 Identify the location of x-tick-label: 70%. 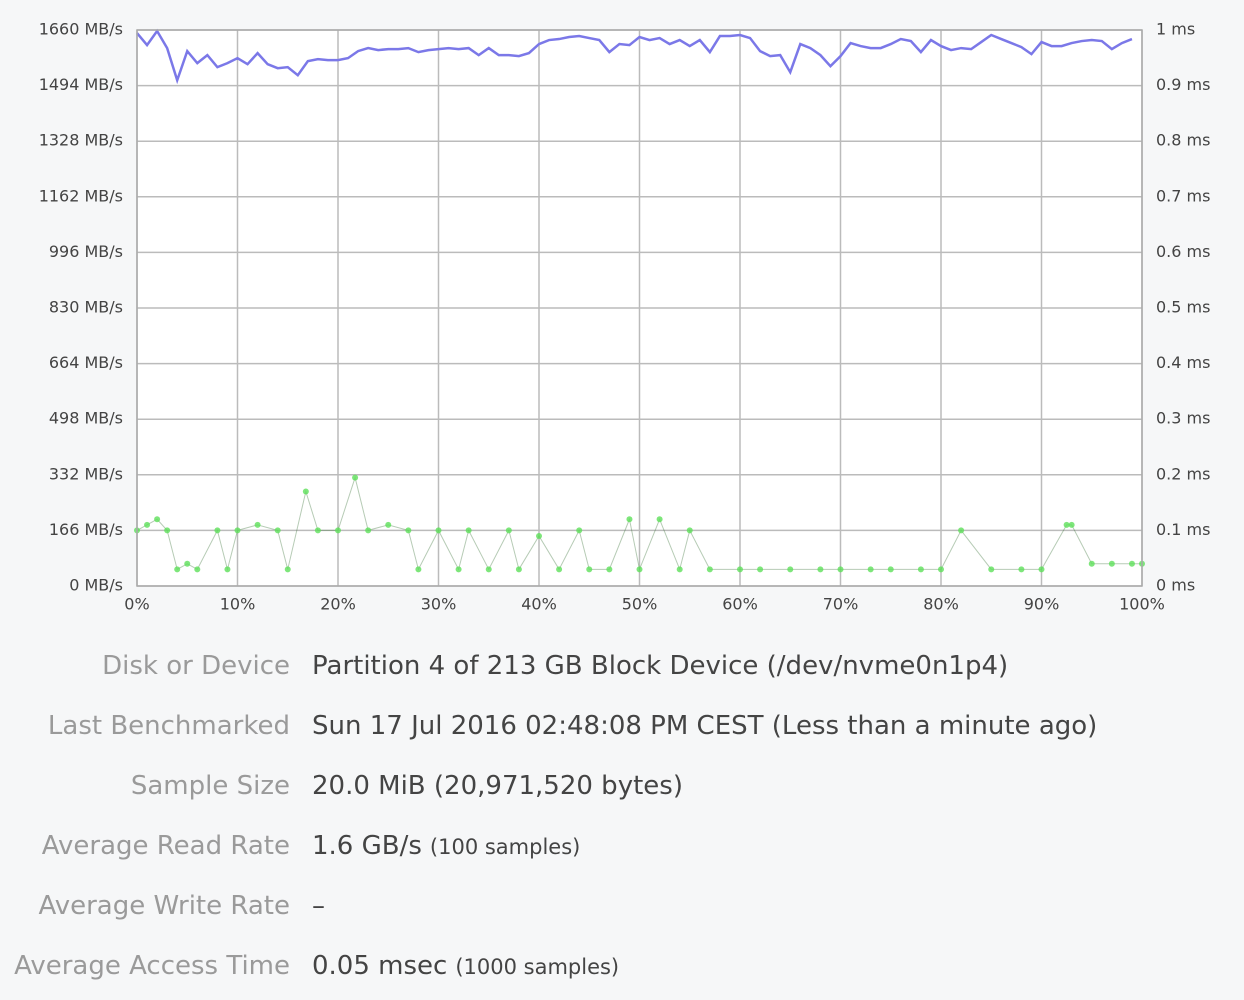
(841, 604).